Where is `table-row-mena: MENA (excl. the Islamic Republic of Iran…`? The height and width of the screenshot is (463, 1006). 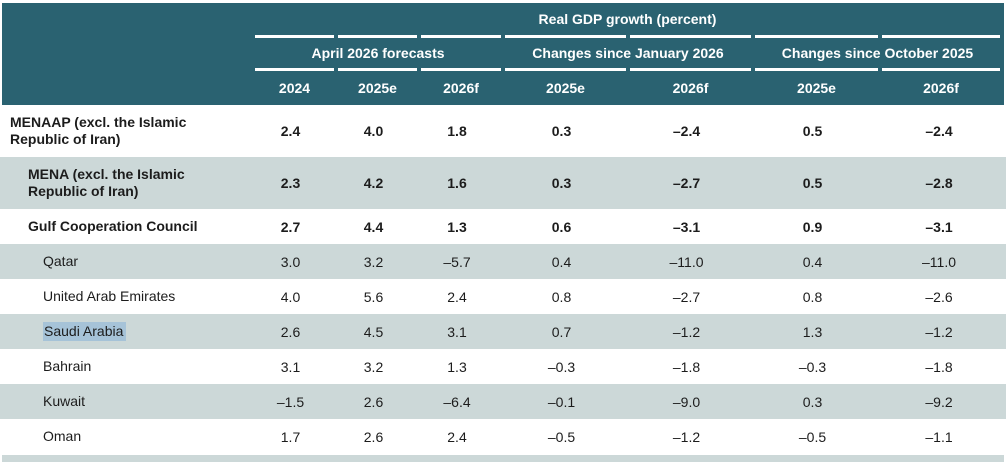 table-row-mena: MENA (excl. the Islamic Republic of Iran… is located at coordinates (503, 183).